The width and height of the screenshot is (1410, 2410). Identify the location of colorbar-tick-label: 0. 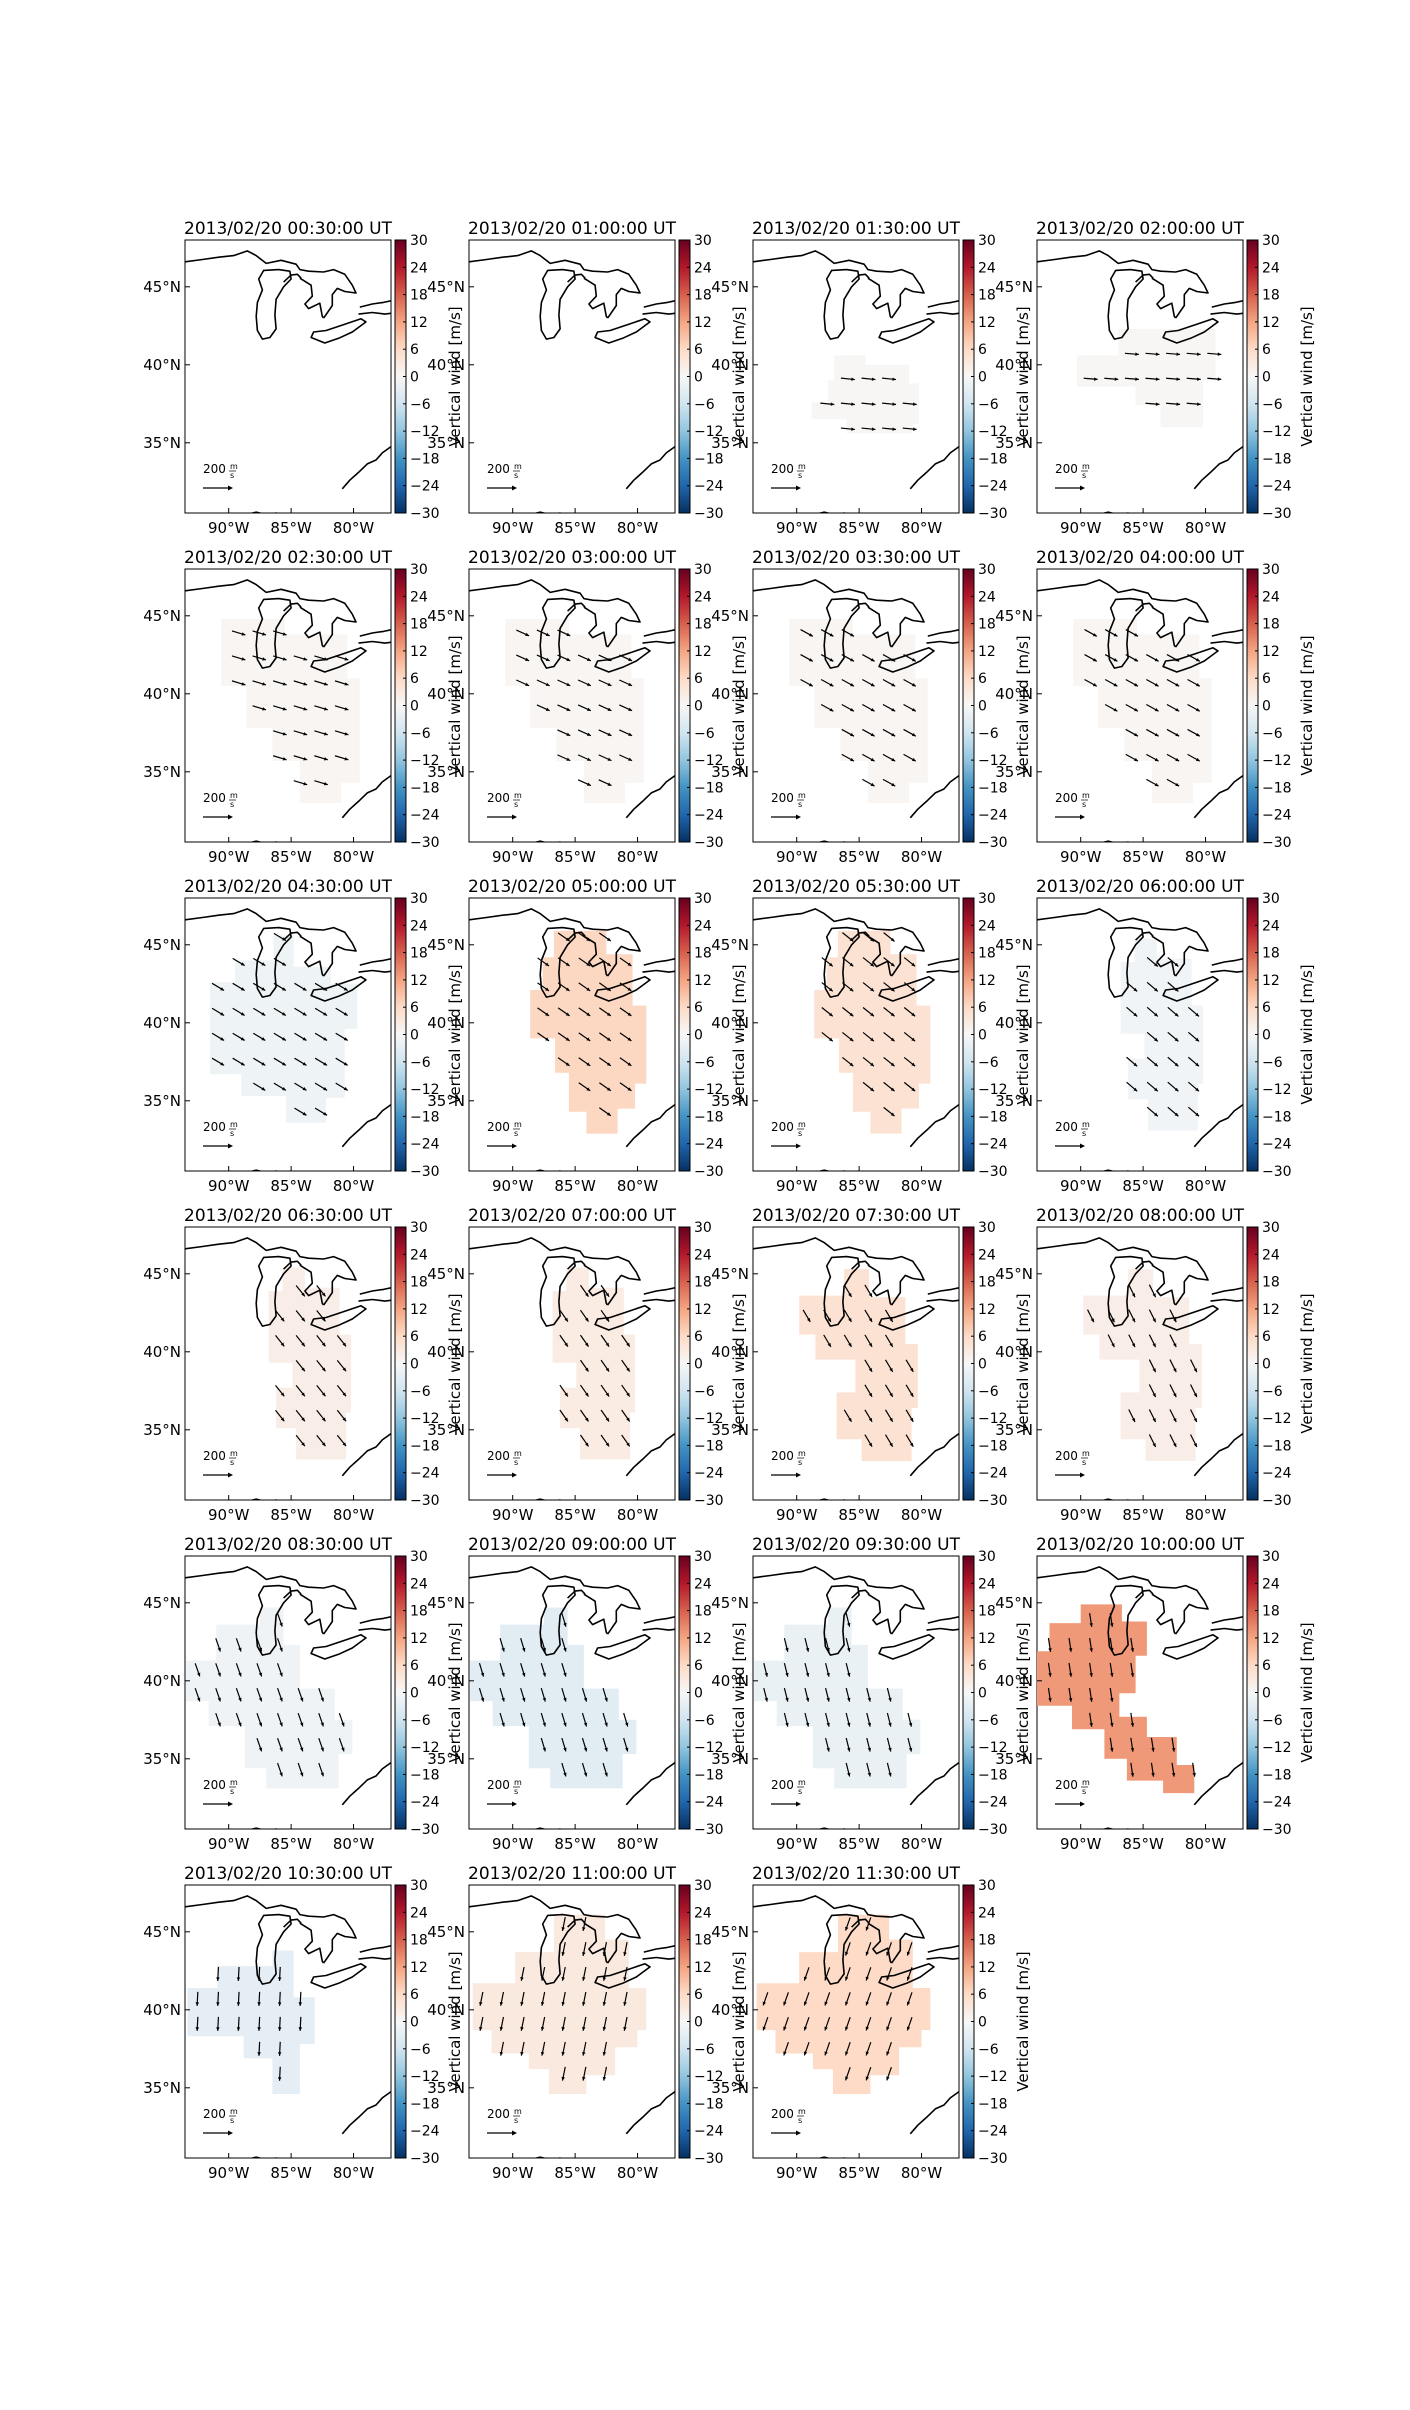
(1266, 378).